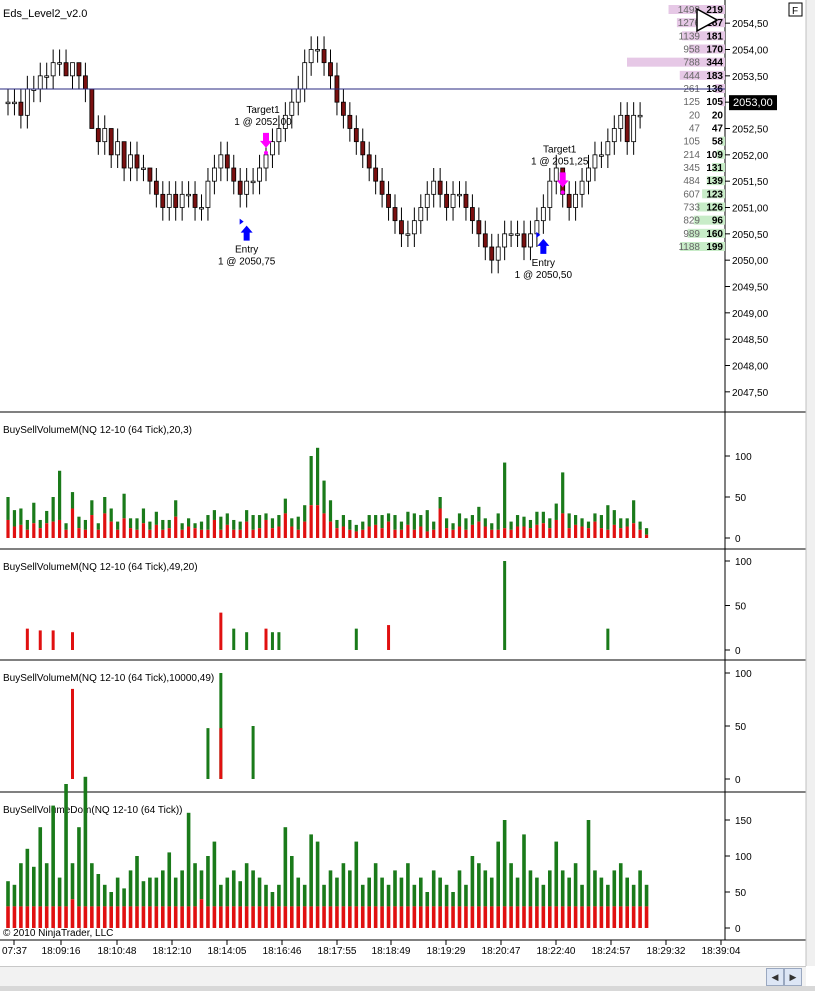  I want to click on bid-size-label: 1188, so click(689, 247).